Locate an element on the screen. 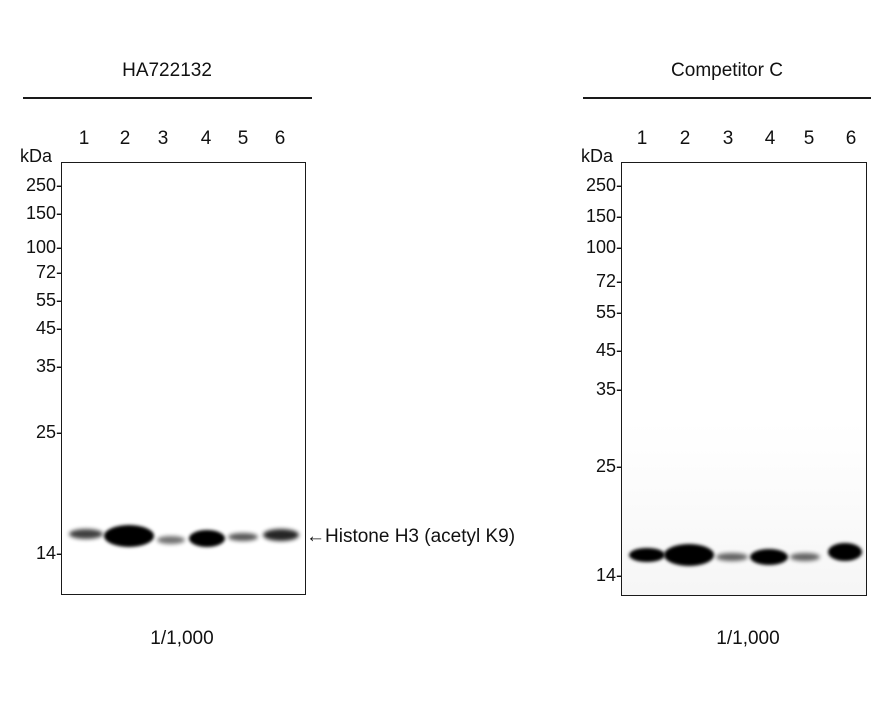 The image size is (888, 711). band-annotation: ←Histone H3 (acetyl K9) is located at coordinates (410, 537).